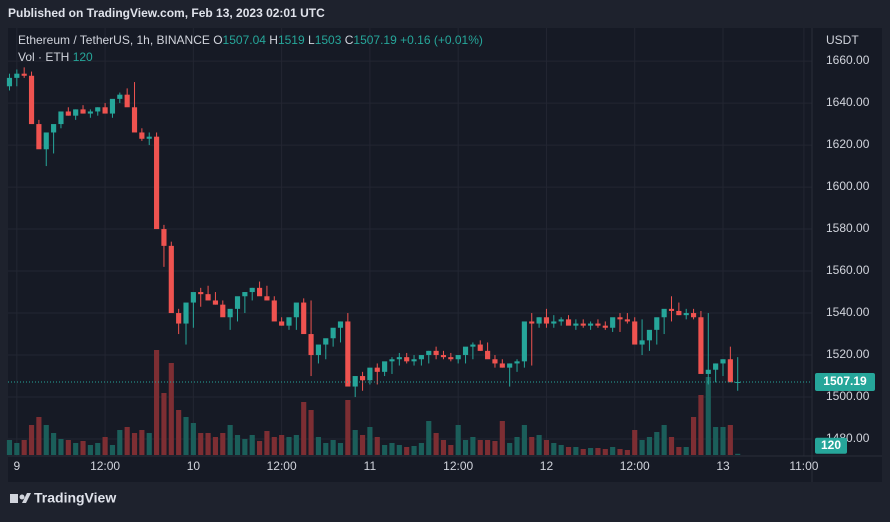 This screenshot has height=522, width=890. Describe the element at coordinates (831, 445) in the screenshot. I see `volume-label: 120` at that location.